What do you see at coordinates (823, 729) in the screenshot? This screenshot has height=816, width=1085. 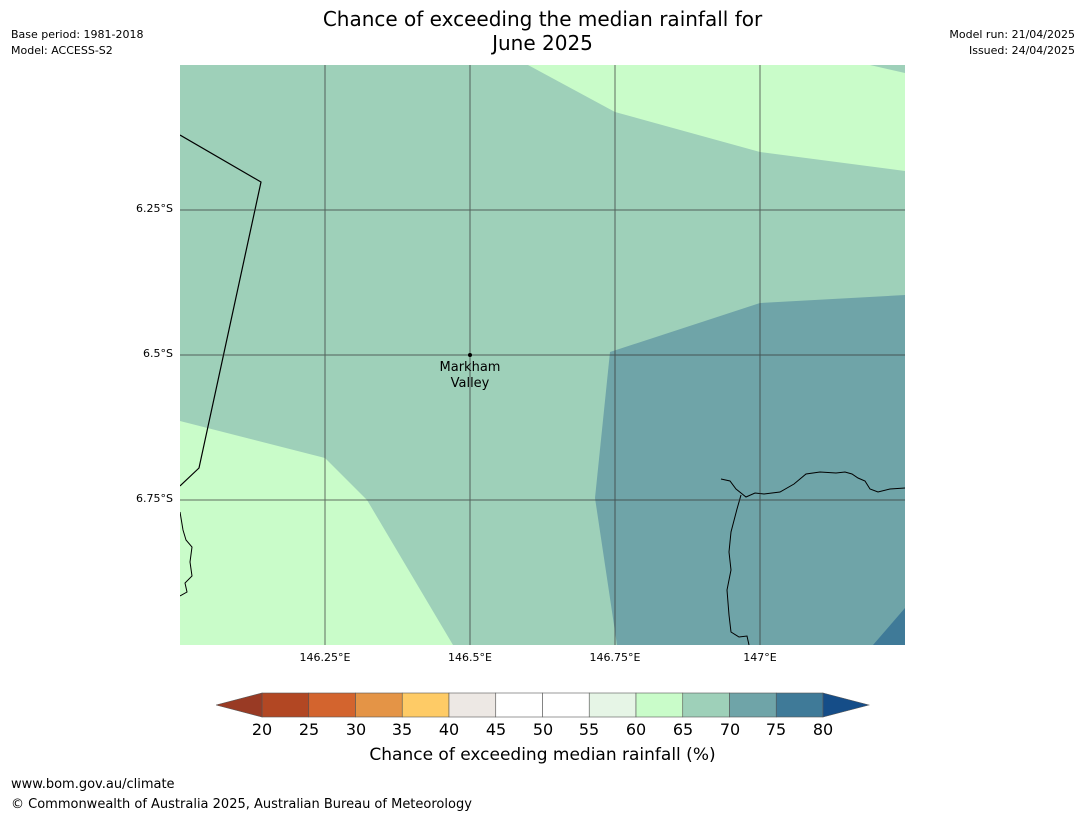 I see `colorbar-tick-80: 80` at bounding box center [823, 729].